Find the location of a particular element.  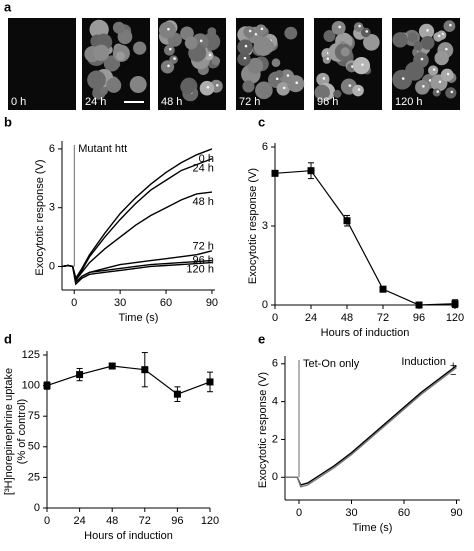

y-tick-label: 2 is located at coordinates (275, 439).